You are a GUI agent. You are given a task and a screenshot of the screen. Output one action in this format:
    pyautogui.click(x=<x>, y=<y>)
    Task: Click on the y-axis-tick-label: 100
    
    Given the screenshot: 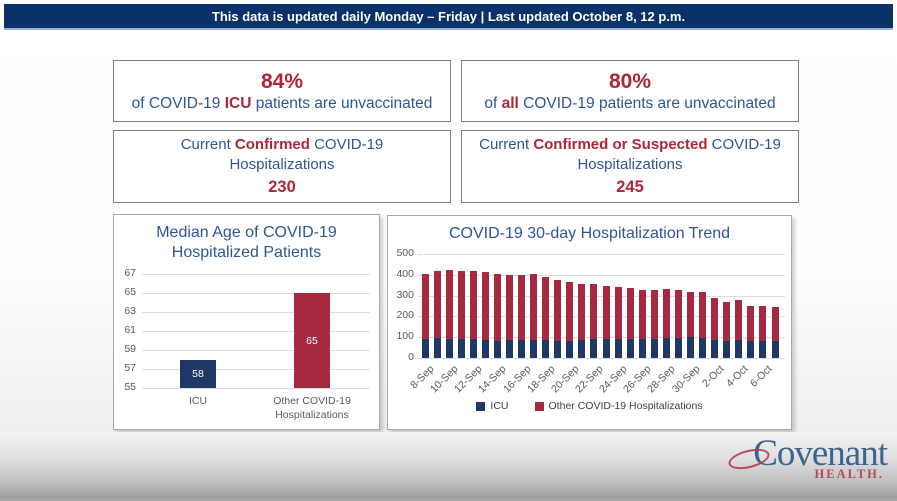 What is the action you would take?
    pyautogui.click(x=405, y=336)
    